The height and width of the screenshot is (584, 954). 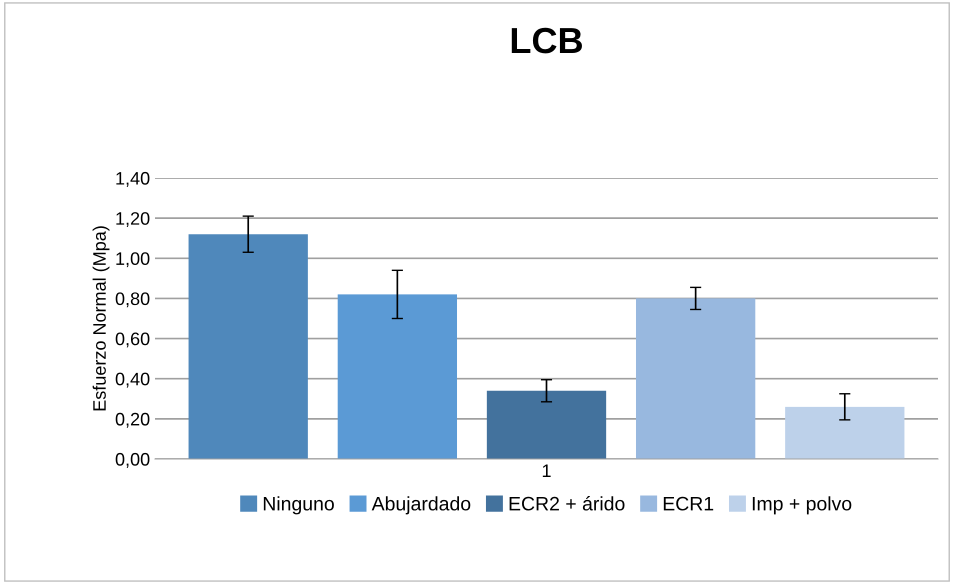 What do you see at coordinates (133, 420) in the screenshot?
I see `y-tick-label: 0,20` at bounding box center [133, 420].